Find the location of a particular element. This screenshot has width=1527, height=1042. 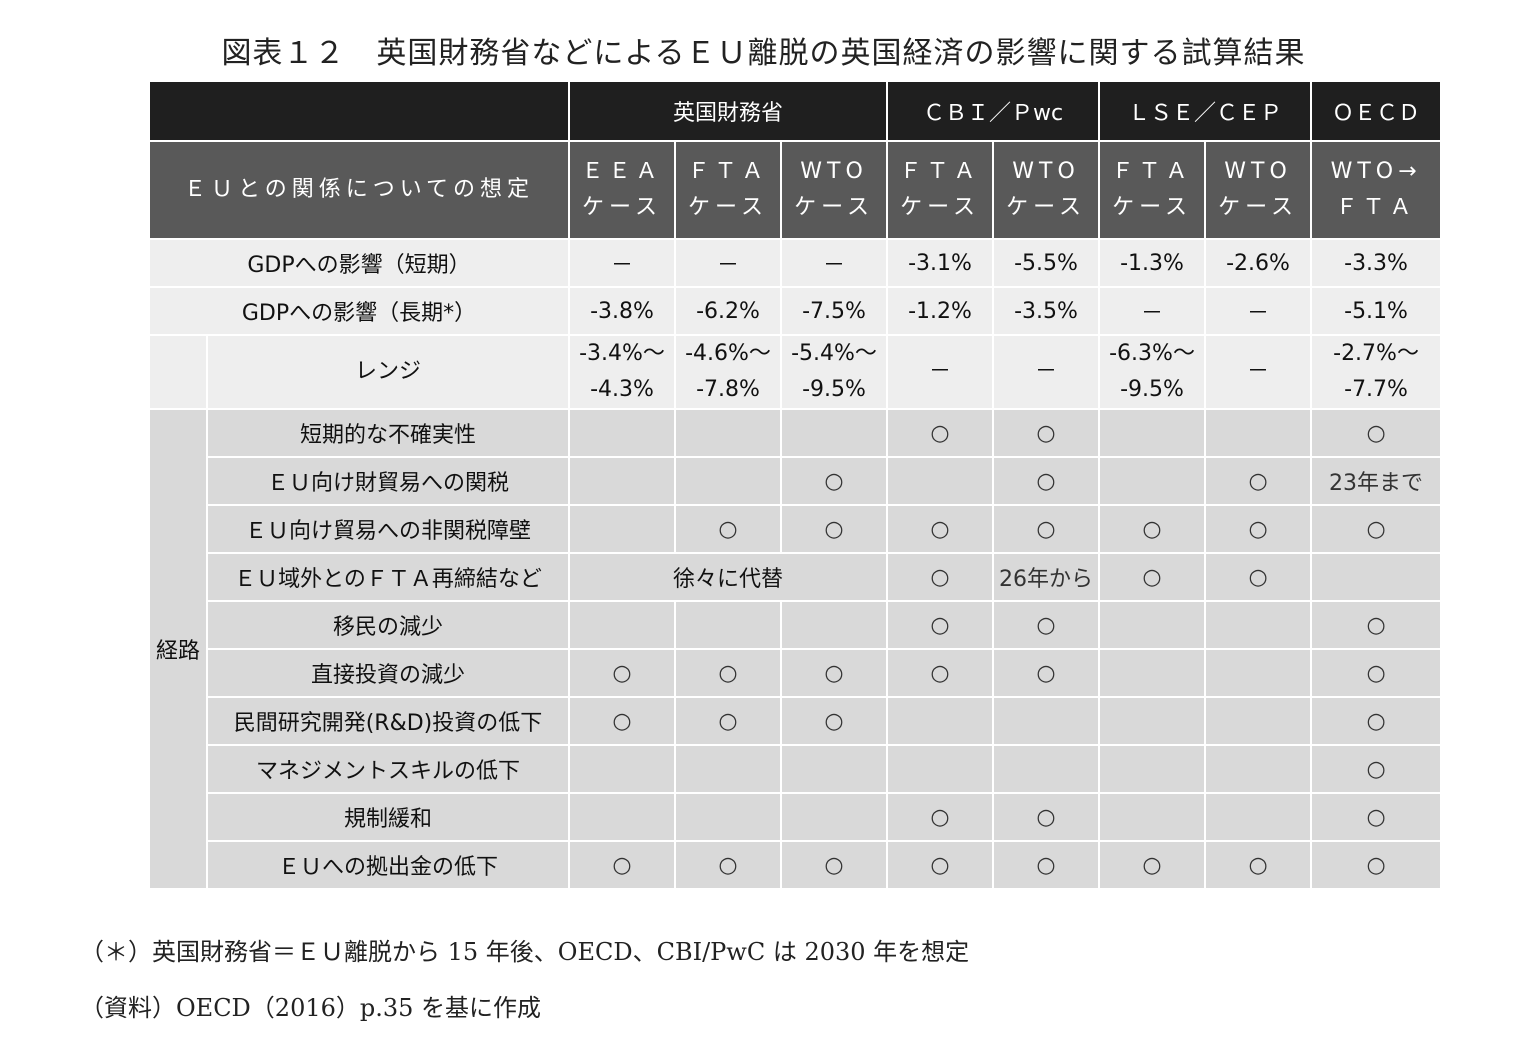

path-row: ＥＵ向け貿易への非関税障壁 ○ ○ ○ ○ ○ ○ ○ is located at coordinates (796, 529).